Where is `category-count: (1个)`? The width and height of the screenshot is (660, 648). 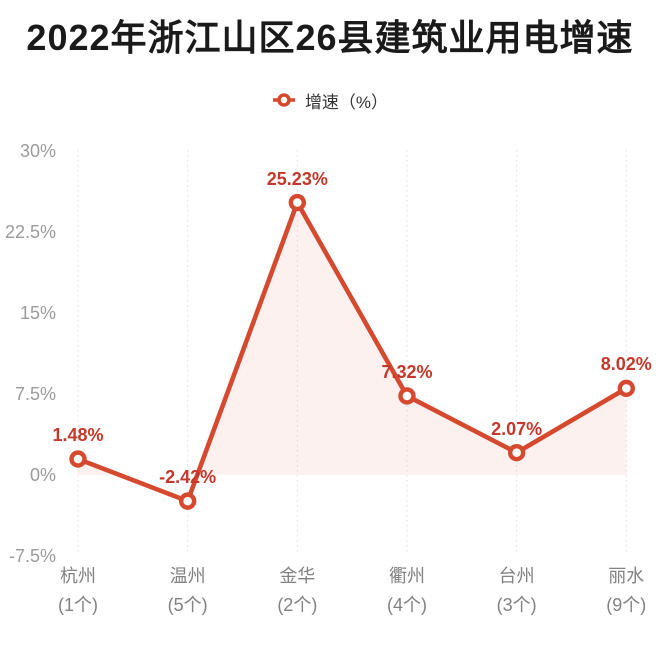
category-count: (1个) is located at coordinates (78, 605).